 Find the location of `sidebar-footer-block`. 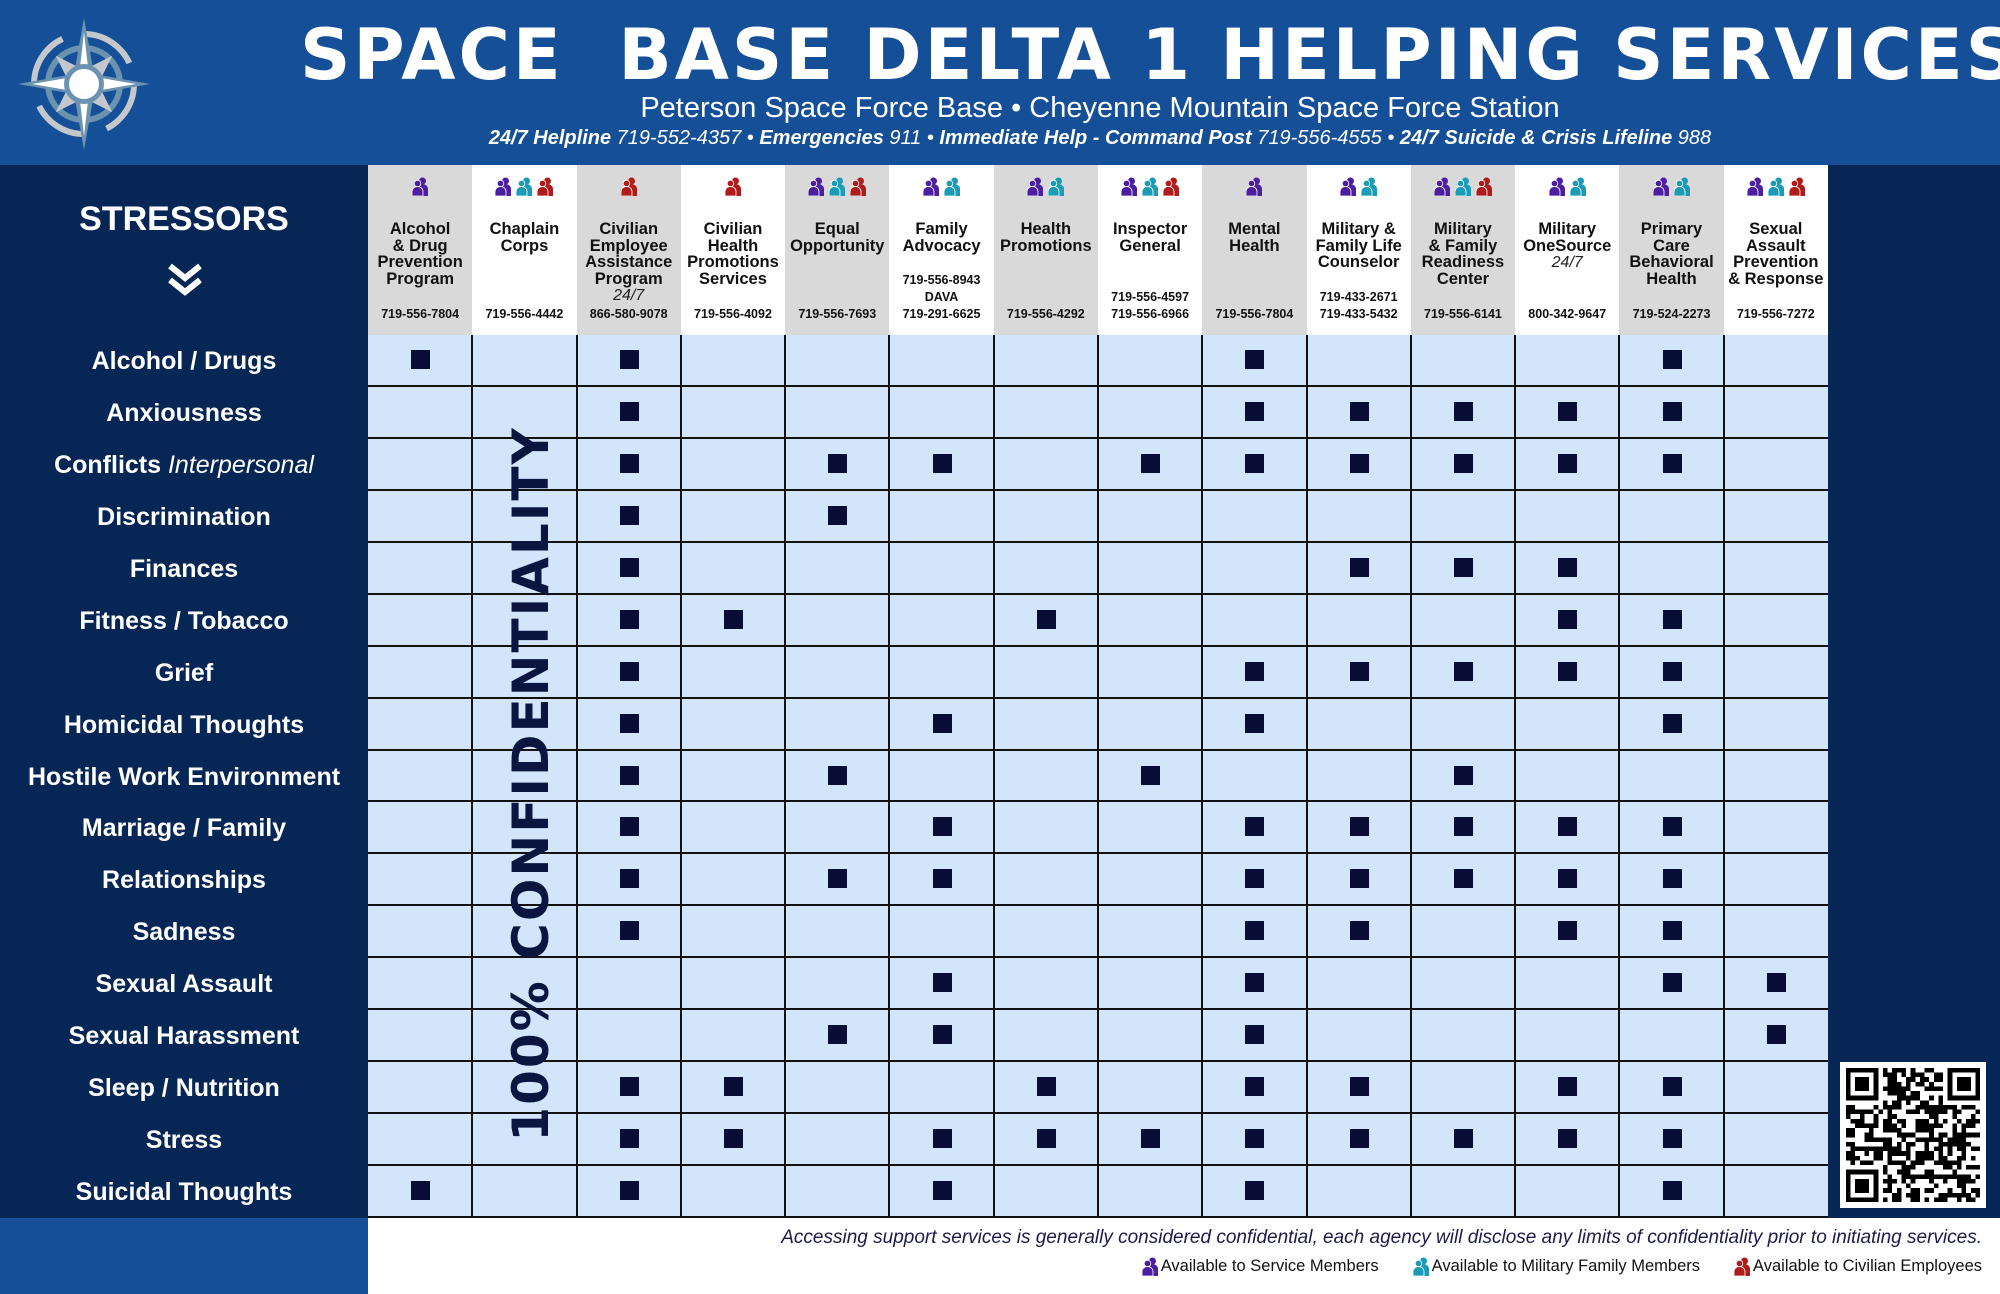

sidebar-footer-block is located at coordinates (184, 1256).